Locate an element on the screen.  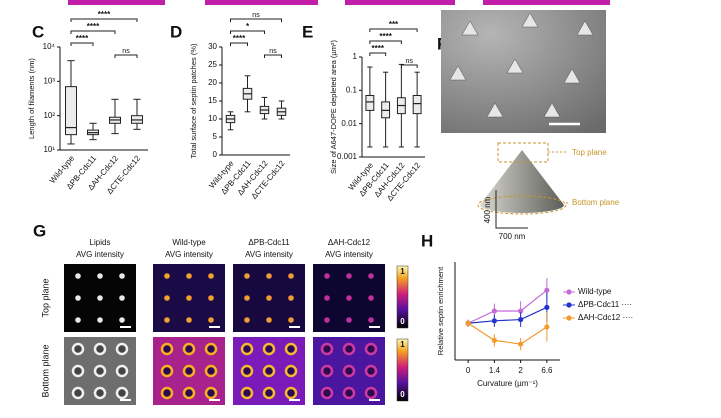
panel-label: D is located at coordinates (176, 31).